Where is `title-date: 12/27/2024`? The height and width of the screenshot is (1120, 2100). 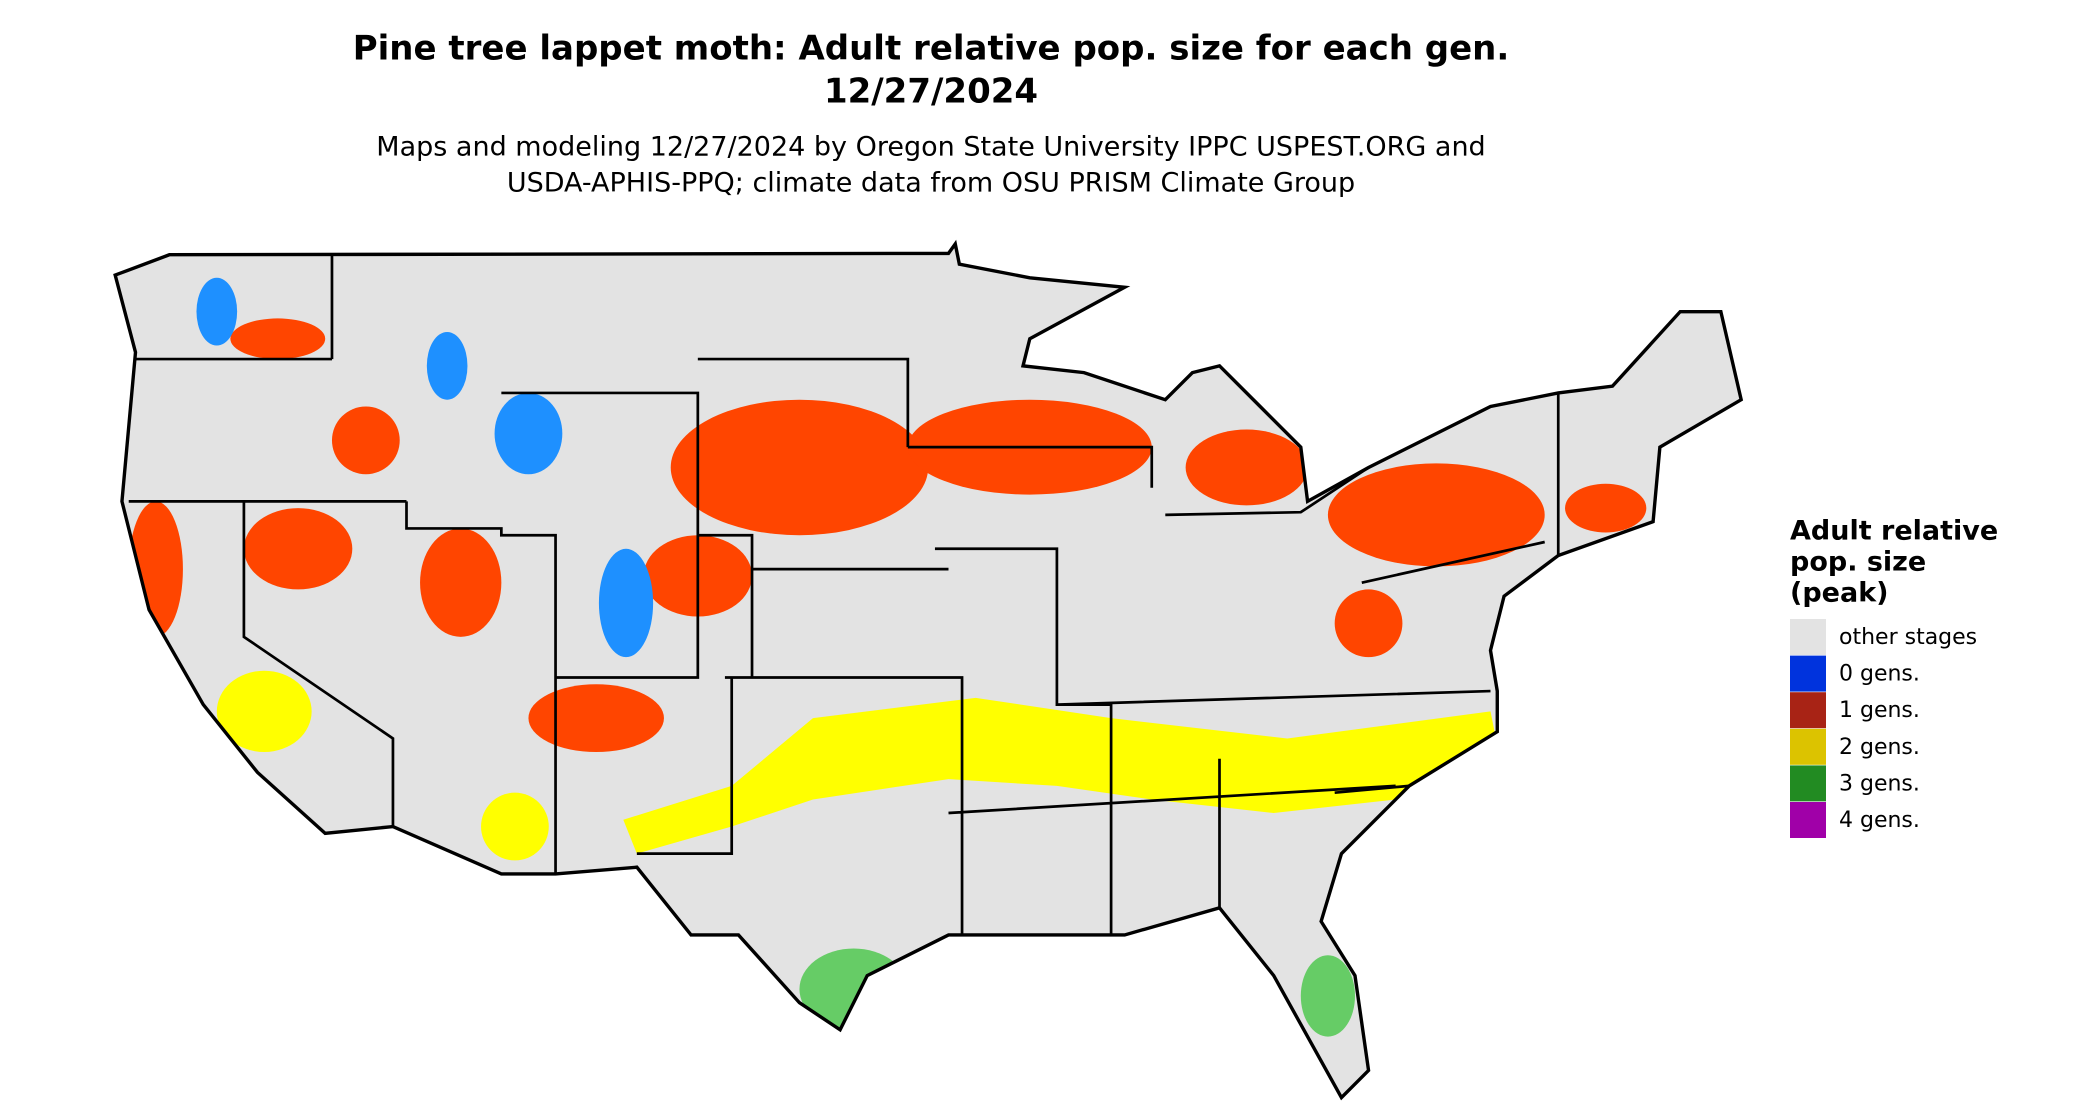
title-date: 12/27/2024 is located at coordinates (931, 92).